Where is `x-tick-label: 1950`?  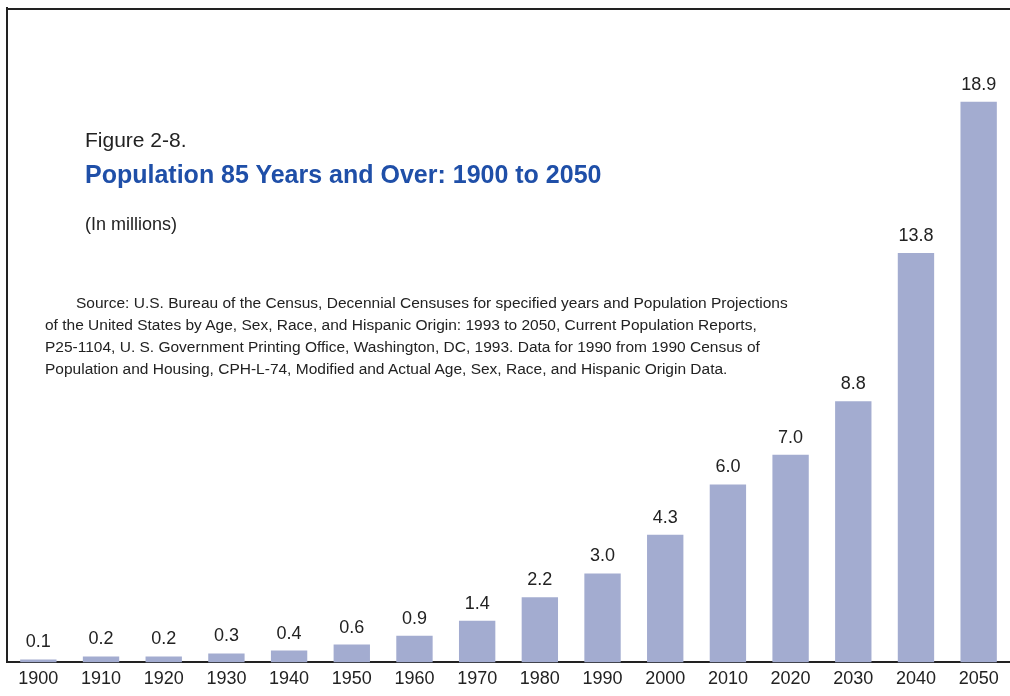
x-tick-label: 1950 is located at coordinates (351, 678).